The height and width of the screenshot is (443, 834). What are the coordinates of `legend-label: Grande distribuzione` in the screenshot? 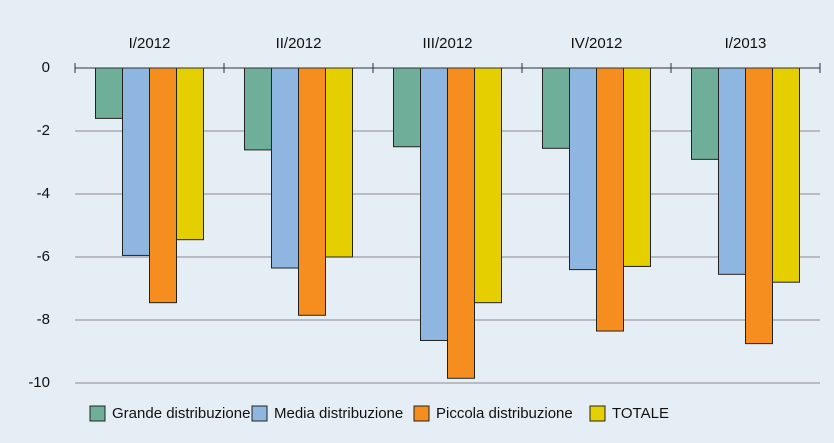 It's located at (181, 413).